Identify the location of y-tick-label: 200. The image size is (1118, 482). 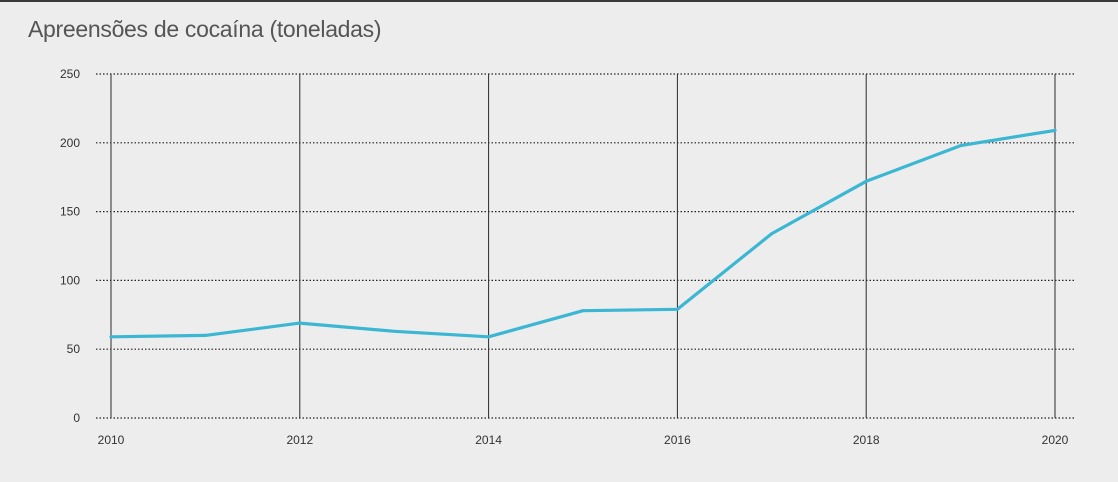
(70, 143).